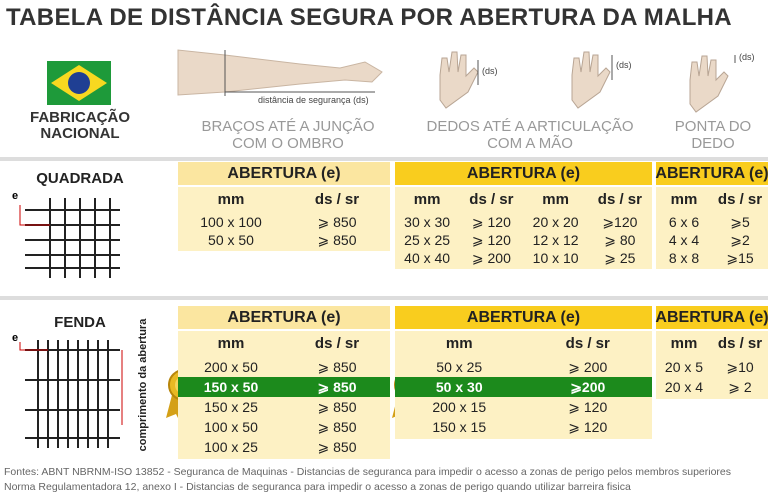  Describe the element at coordinates (231, 427) in the screenshot. I see `table-cell: 100 x 50` at that location.